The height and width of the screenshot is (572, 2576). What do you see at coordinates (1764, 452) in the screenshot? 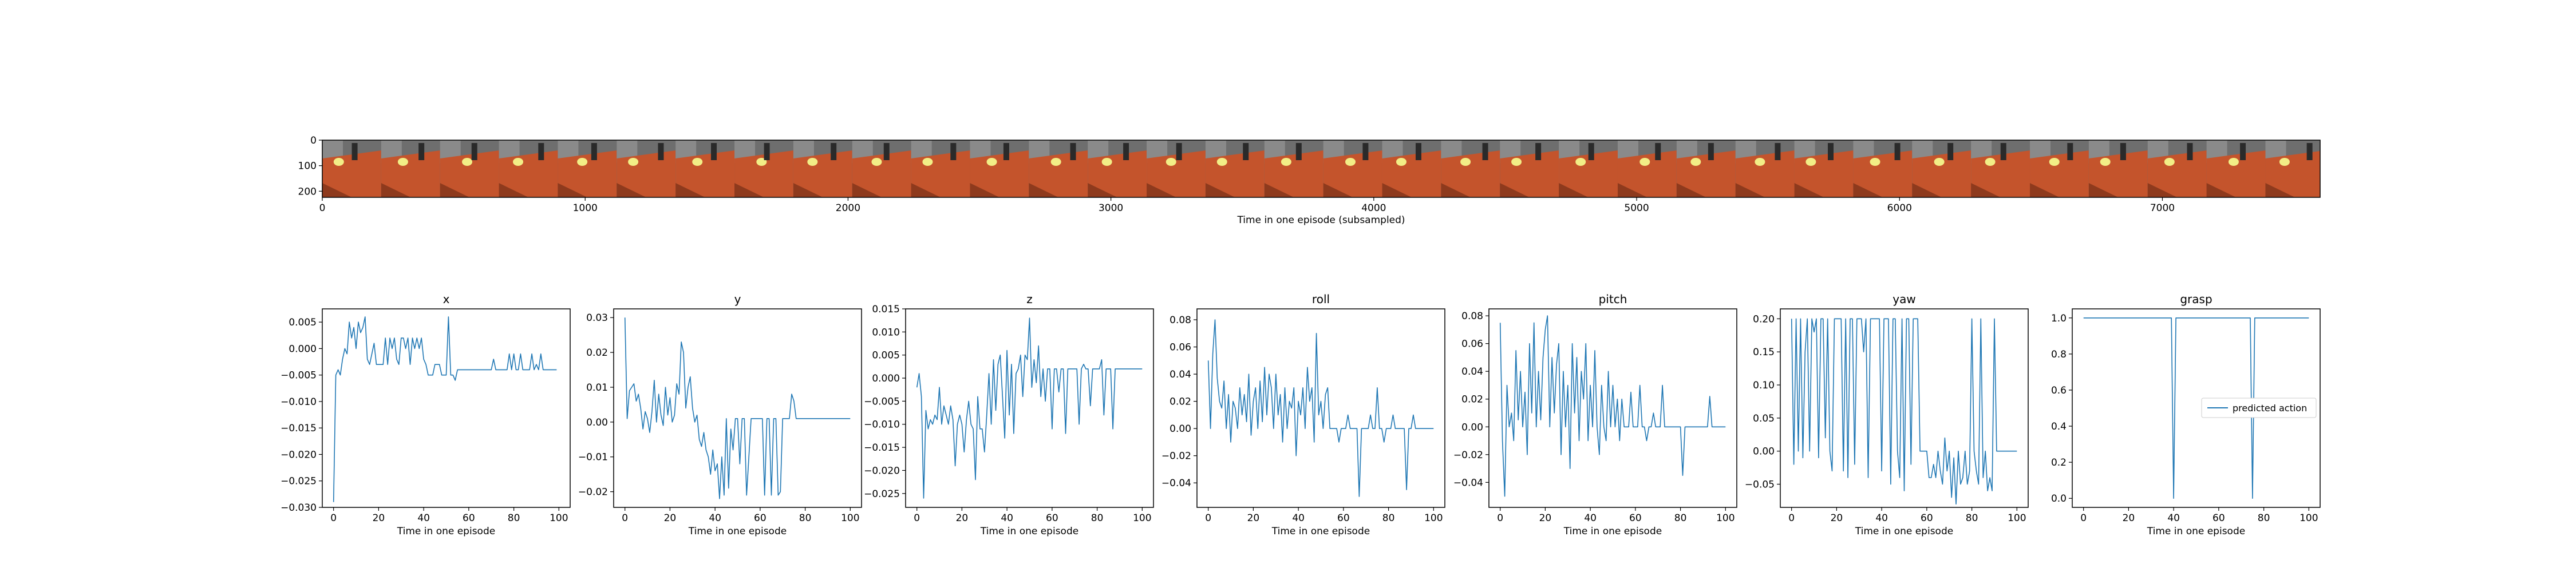
I see `y-tick-label: 0.00` at bounding box center [1764, 452].